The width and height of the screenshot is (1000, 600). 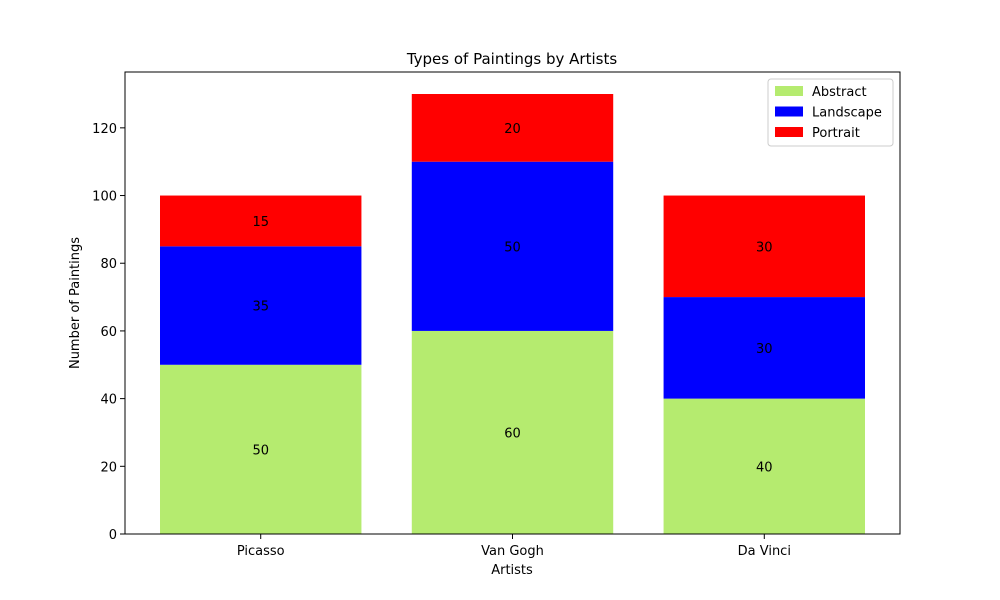 I want to click on data-label-da-vinci-abstract: 40, so click(x=764, y=467).